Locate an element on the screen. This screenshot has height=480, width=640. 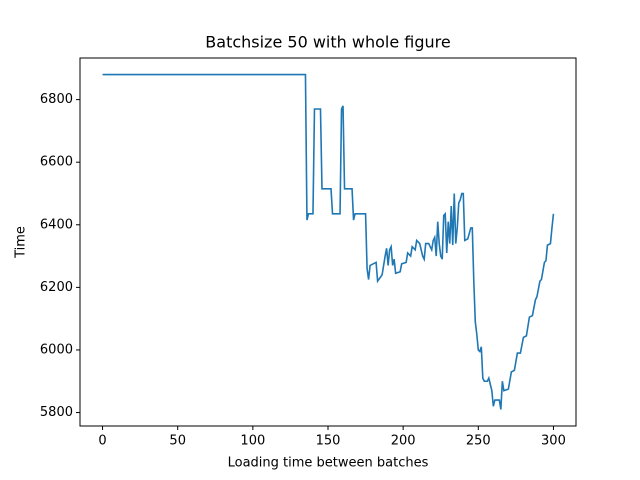
y-tick-label: 6200 is located at coordinates (56, 287).